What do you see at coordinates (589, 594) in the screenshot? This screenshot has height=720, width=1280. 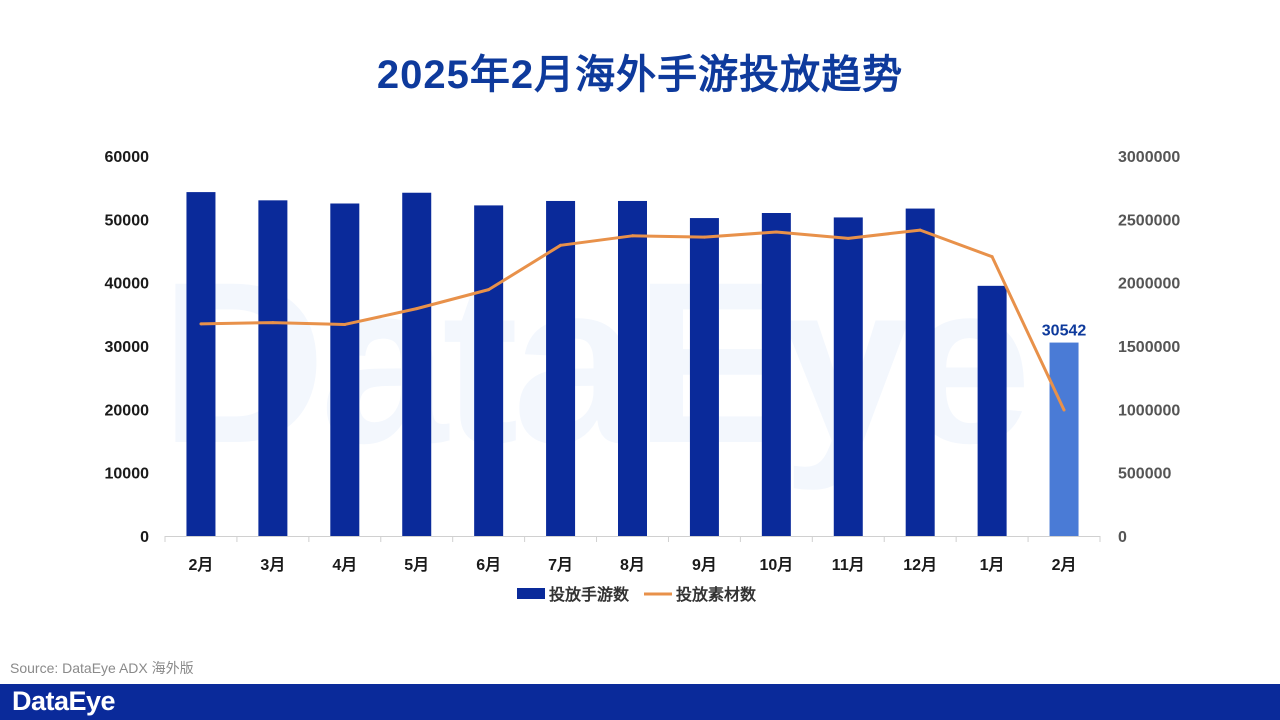 I see `legend-label: 投放手游数` at bounding box center [589, 594].